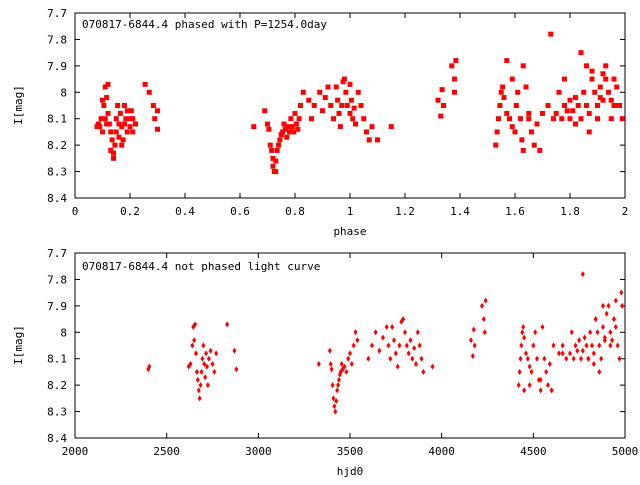  What do you see at coordinates (130, 211) in the screenshot?
I see `phased-x-tick-label: 0.2` at bounding box center [130, 211].